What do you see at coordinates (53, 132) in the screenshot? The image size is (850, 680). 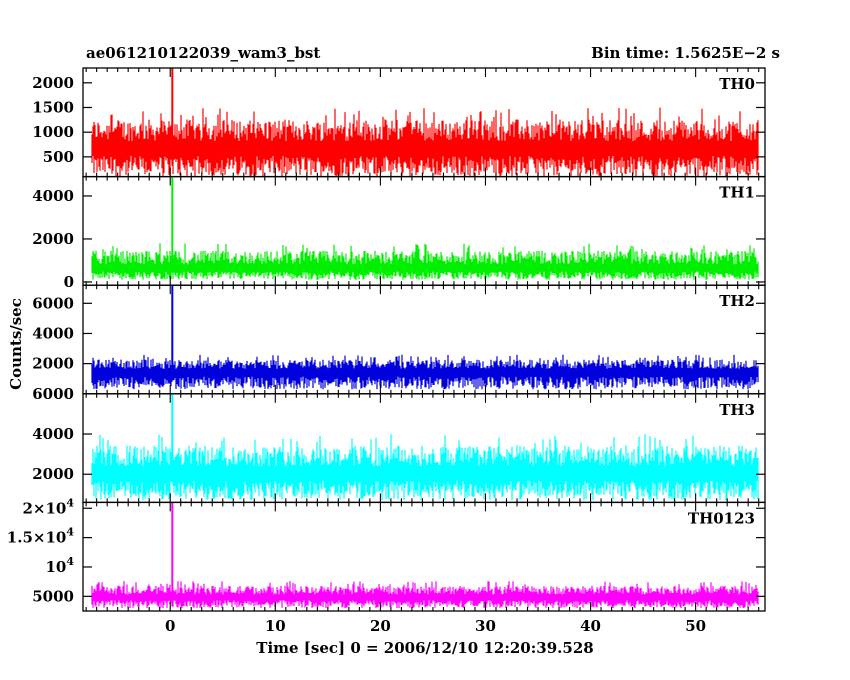 I see `y-tick-label: 1000` at bounding box center [53, 132].